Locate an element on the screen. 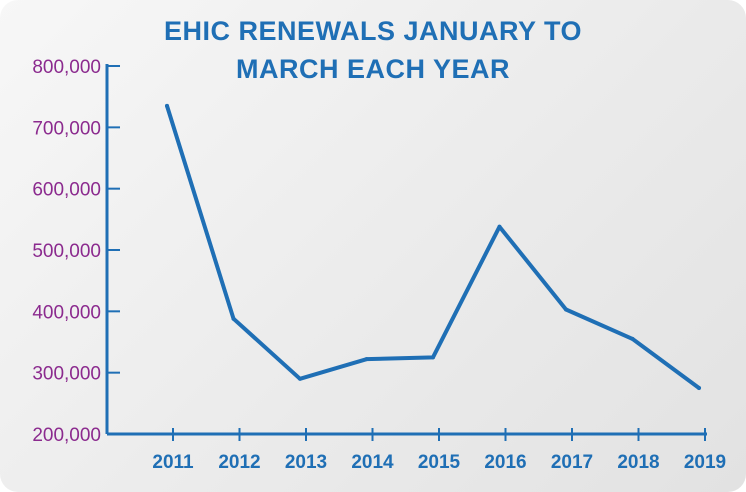  y-tick-label: 600,000 is located at coordinates (66, 190).